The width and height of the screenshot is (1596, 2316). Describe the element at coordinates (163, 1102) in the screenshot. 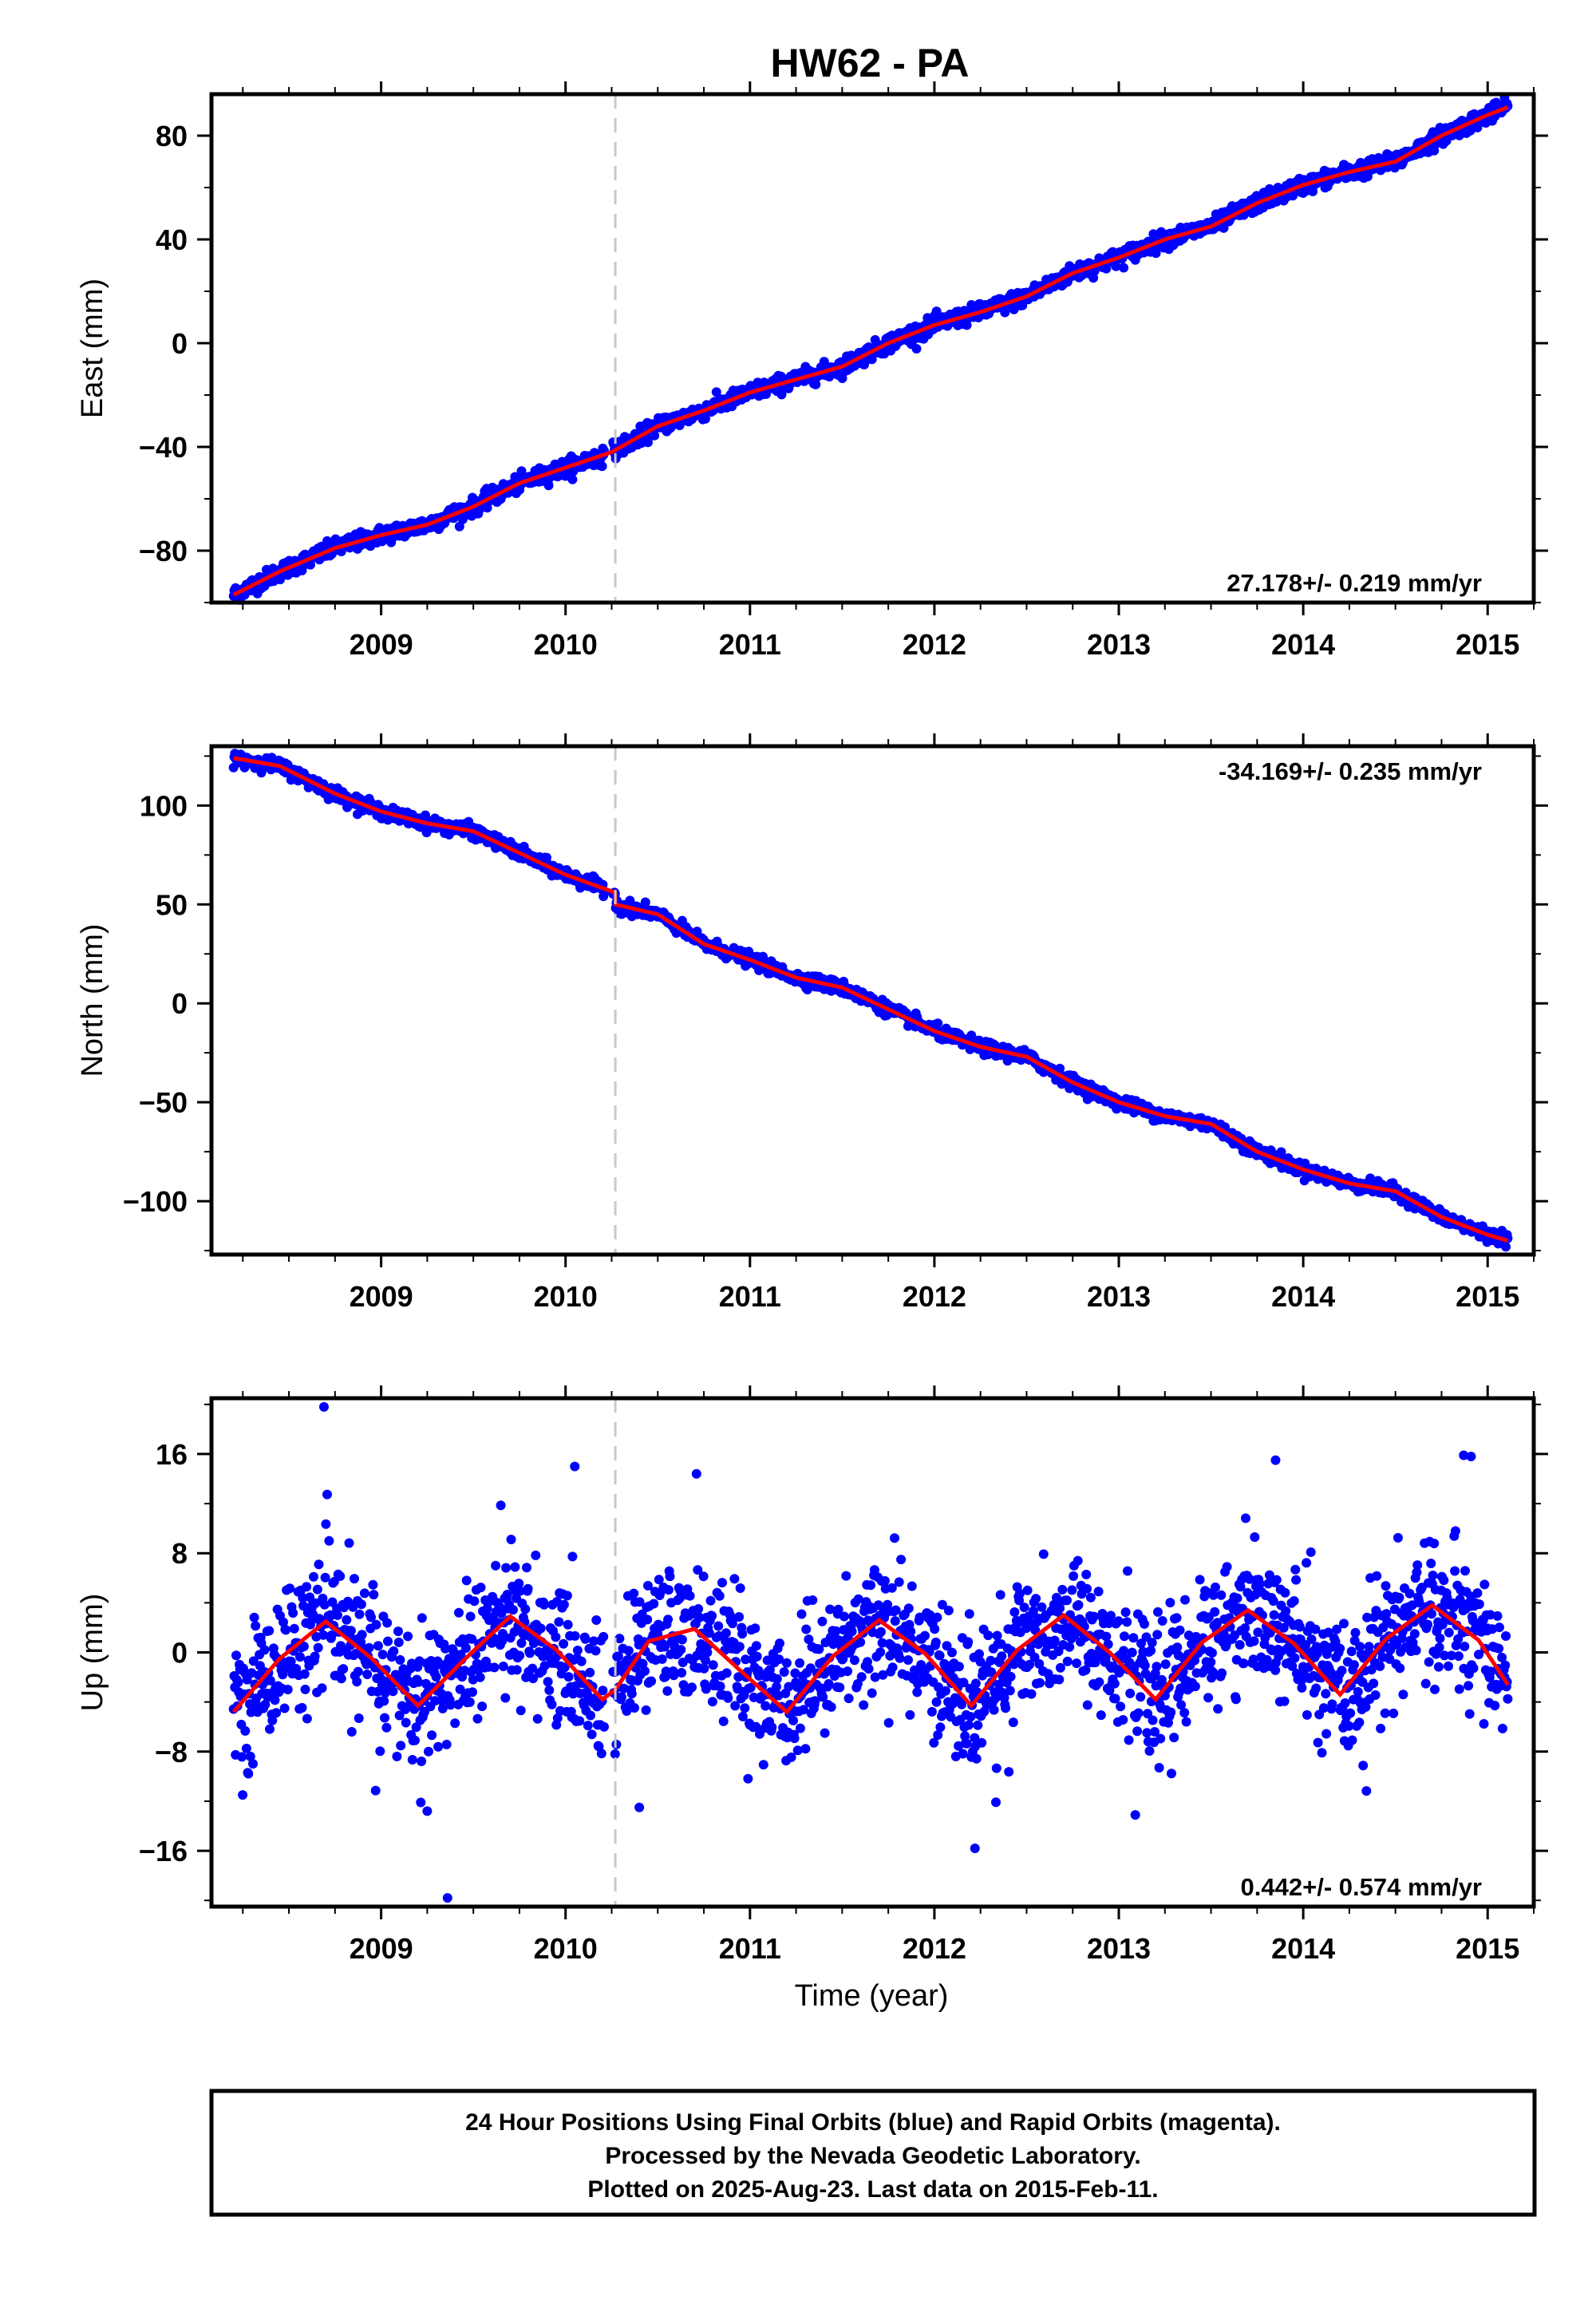

I see `y-tick-label: −50` at that location.